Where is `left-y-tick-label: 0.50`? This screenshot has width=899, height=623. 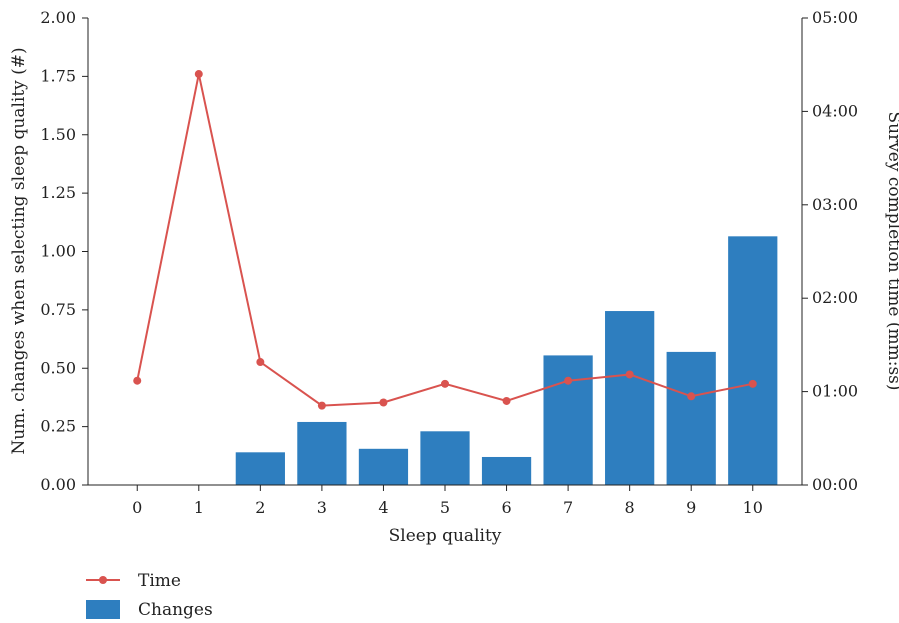
left-y-tick-label: 0.50 is located at coordinates (58, 367).